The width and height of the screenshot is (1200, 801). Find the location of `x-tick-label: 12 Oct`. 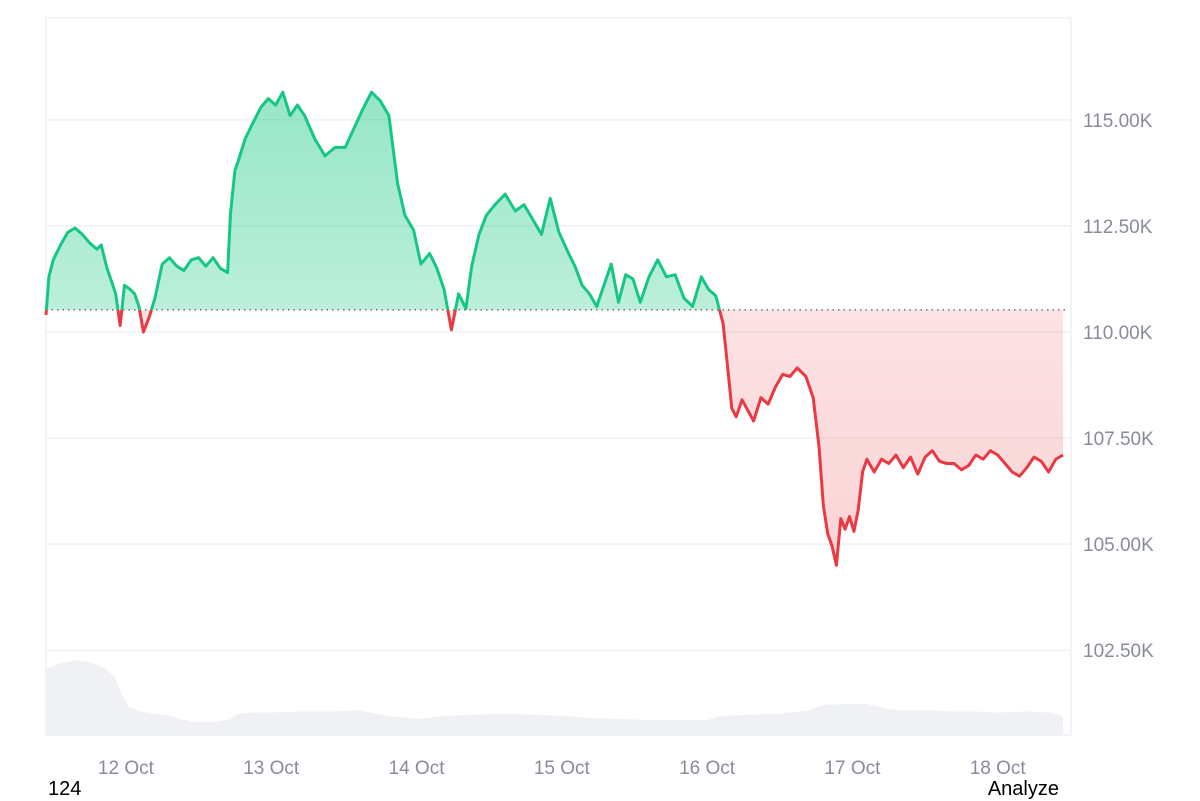

x-tick-label: 12 Oct is located at coordinates (126, 768).